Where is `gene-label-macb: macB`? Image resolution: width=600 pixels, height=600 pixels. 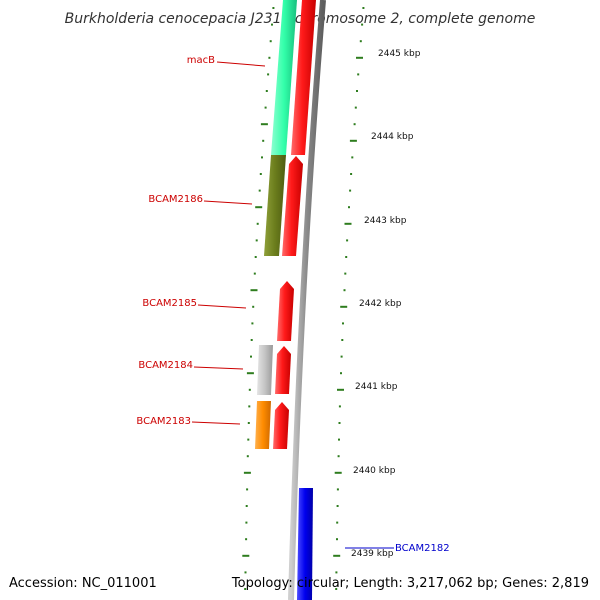 gene-label-macb: macB is located at coordinates (201, 60).